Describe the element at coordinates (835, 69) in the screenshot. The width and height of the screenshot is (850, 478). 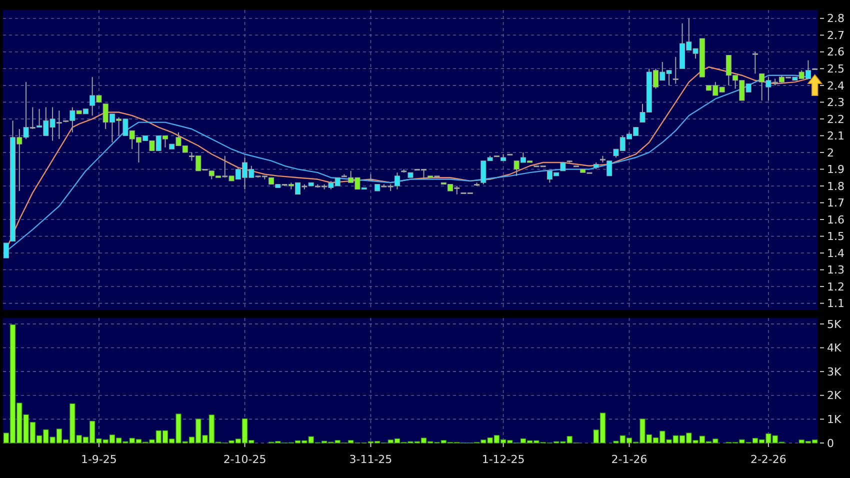
I see `y-tick-label: 2.5` at that location.